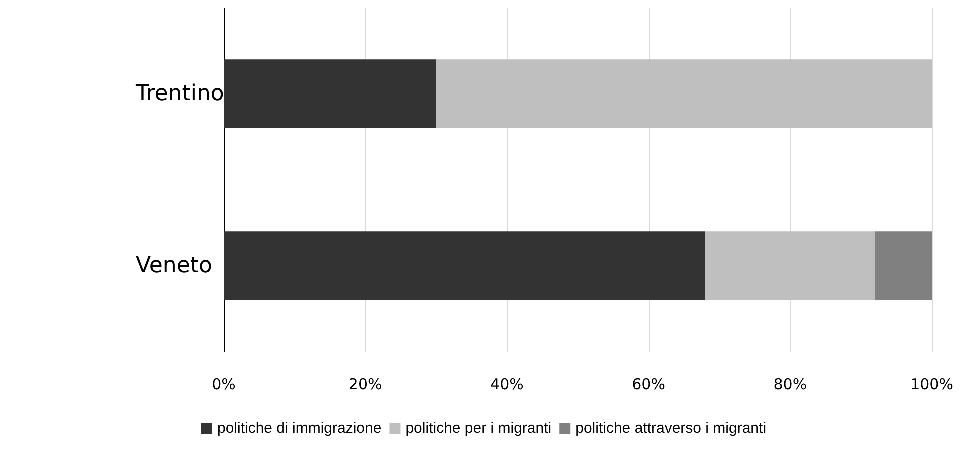 The height and width of the screenshot is (457, 968). I want to click on x-tick-label: 20%, so click(365, 385).